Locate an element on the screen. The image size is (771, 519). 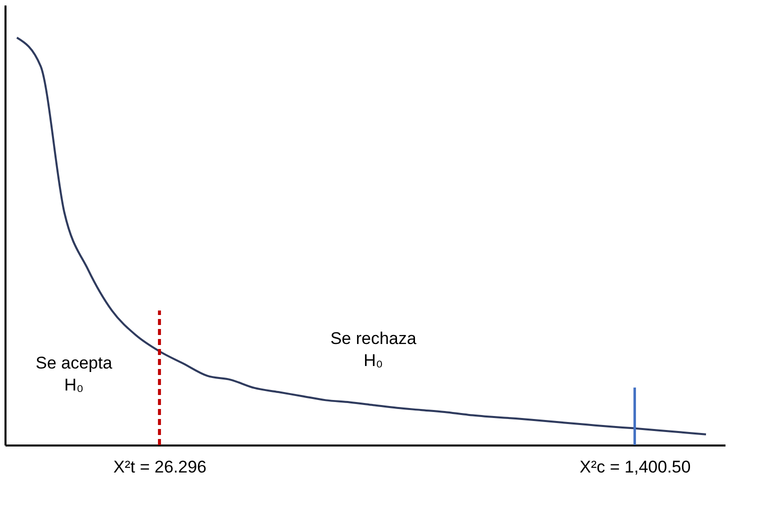
x-tick-label: X²t = 26.296 is located at coordinates (159, 467).